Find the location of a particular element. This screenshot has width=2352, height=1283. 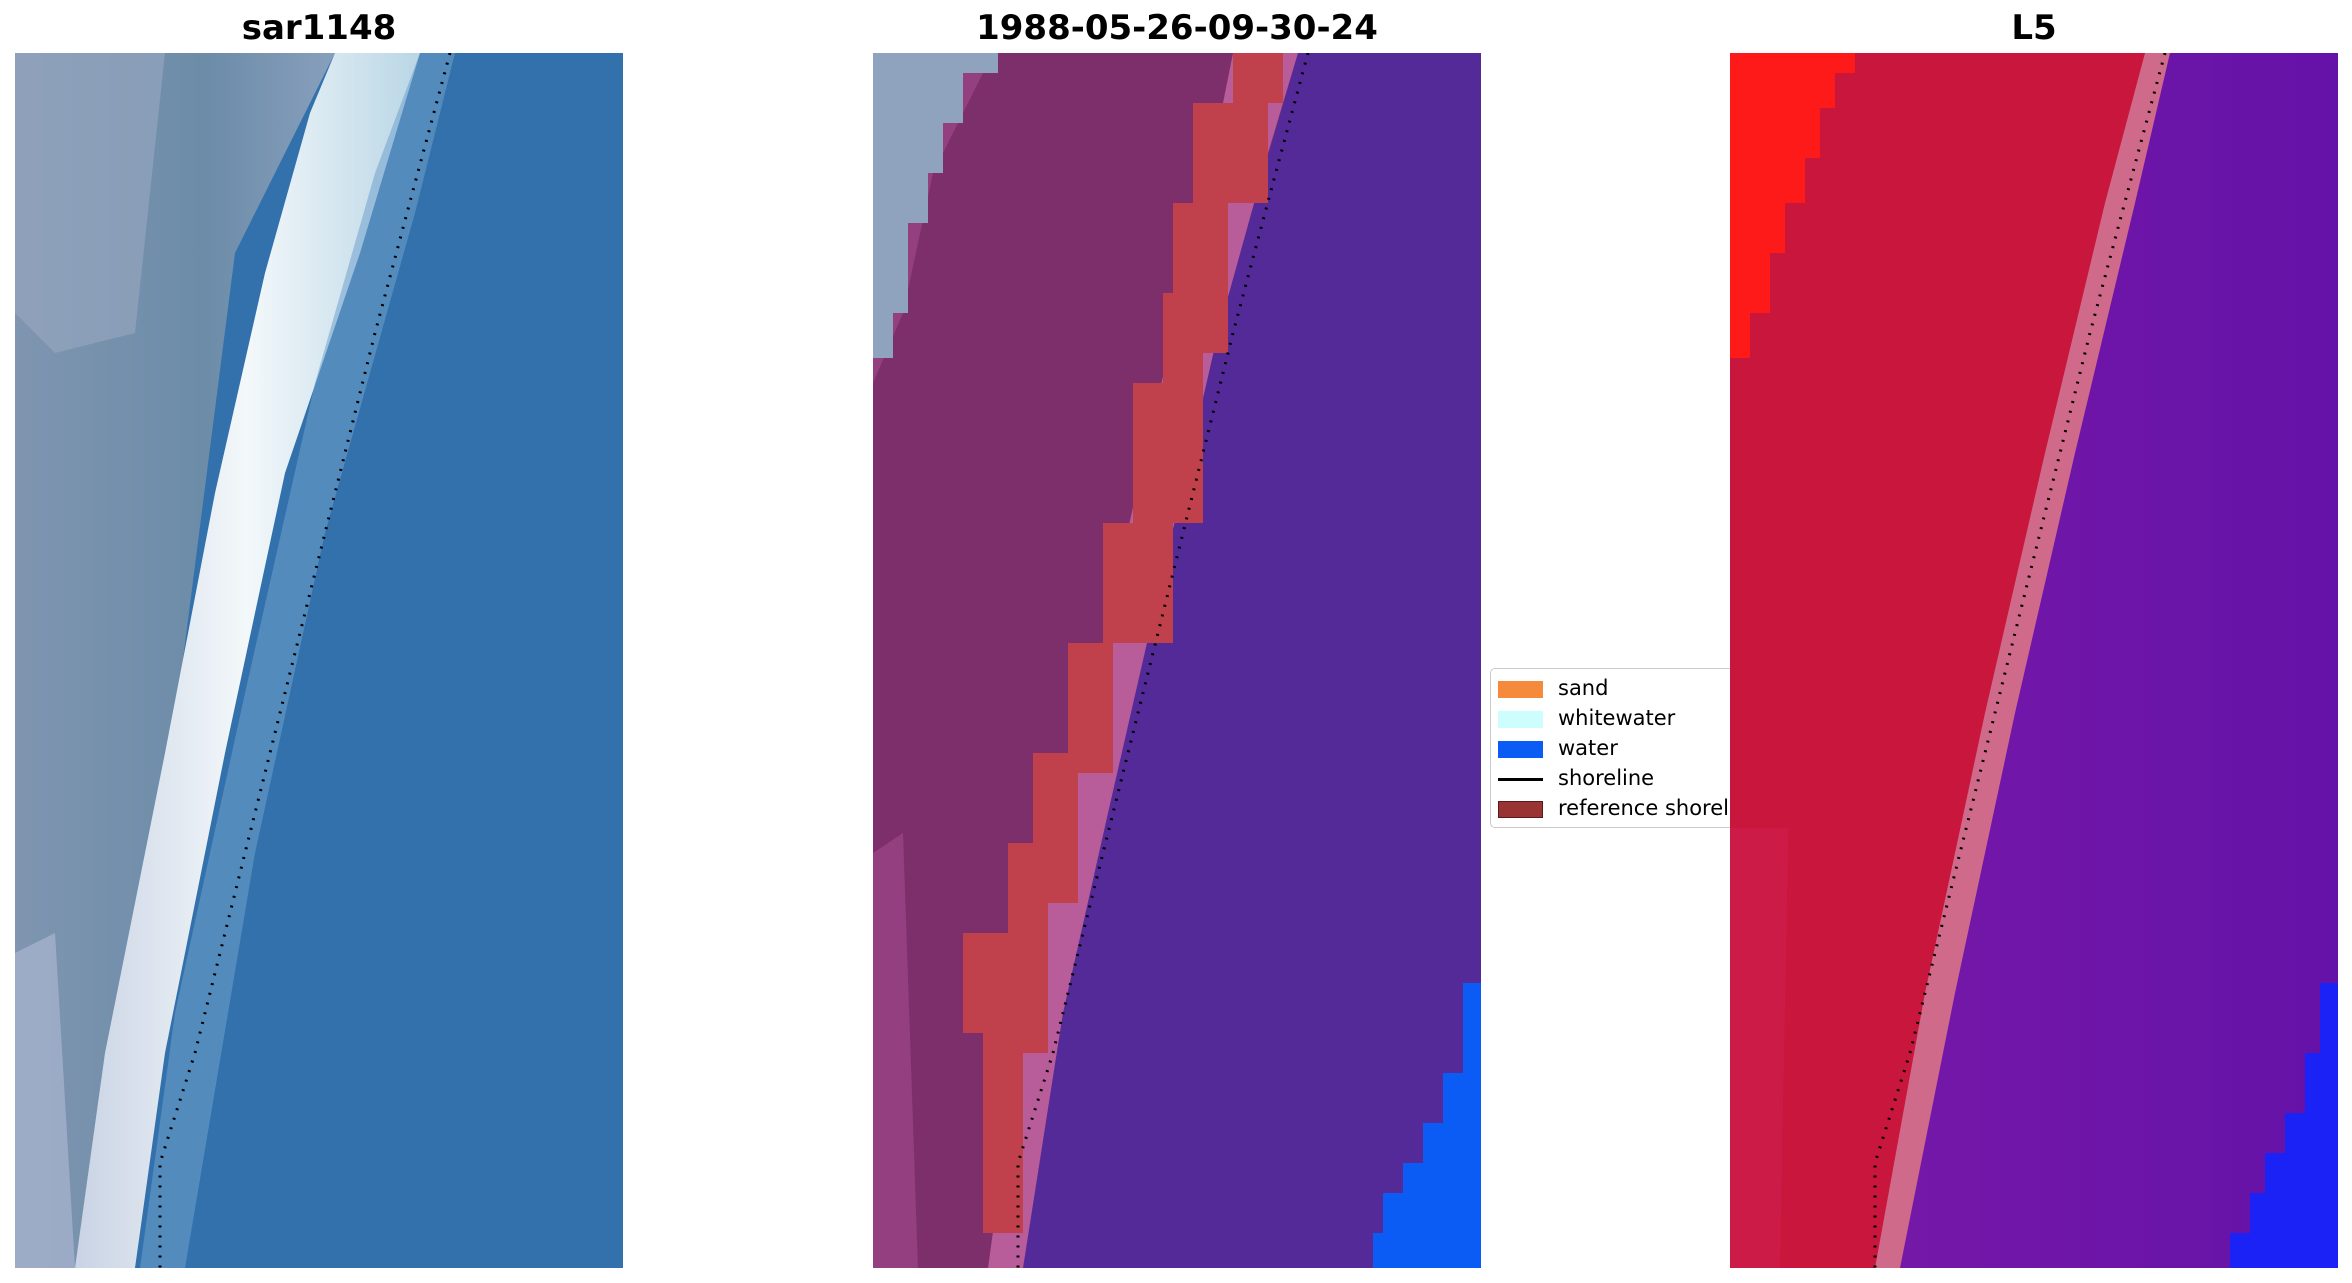

legend-swatch-whitewater is located at coordinates (1520, 719).